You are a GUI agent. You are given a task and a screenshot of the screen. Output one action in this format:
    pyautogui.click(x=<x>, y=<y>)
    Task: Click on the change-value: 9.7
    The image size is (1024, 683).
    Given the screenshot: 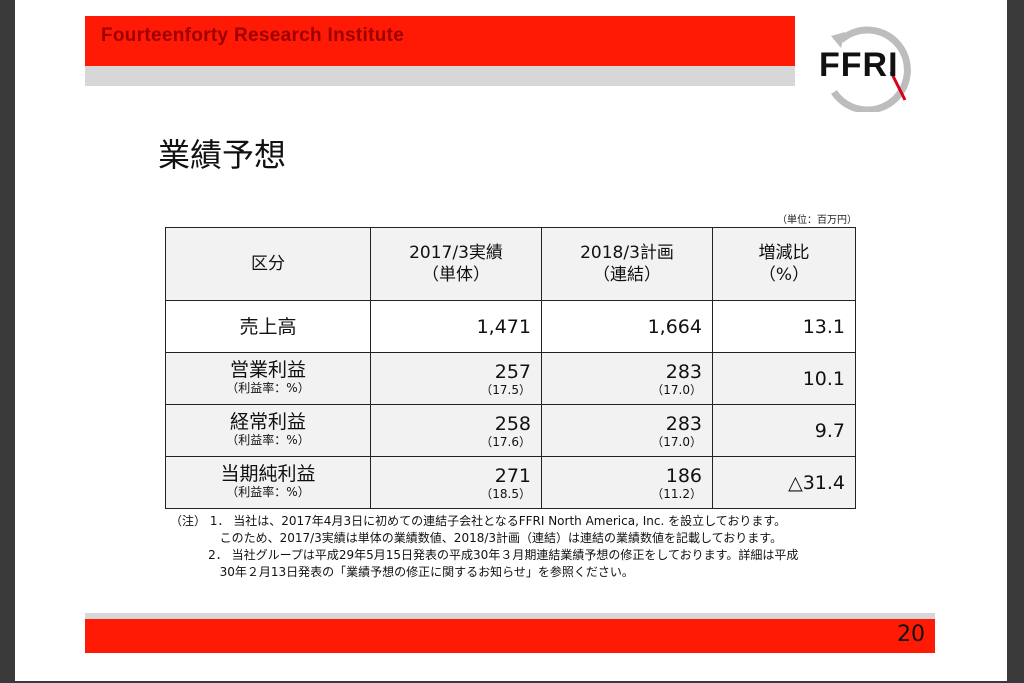 What is the action you would take?
    pyautogui.click(x=784, y=430)
    